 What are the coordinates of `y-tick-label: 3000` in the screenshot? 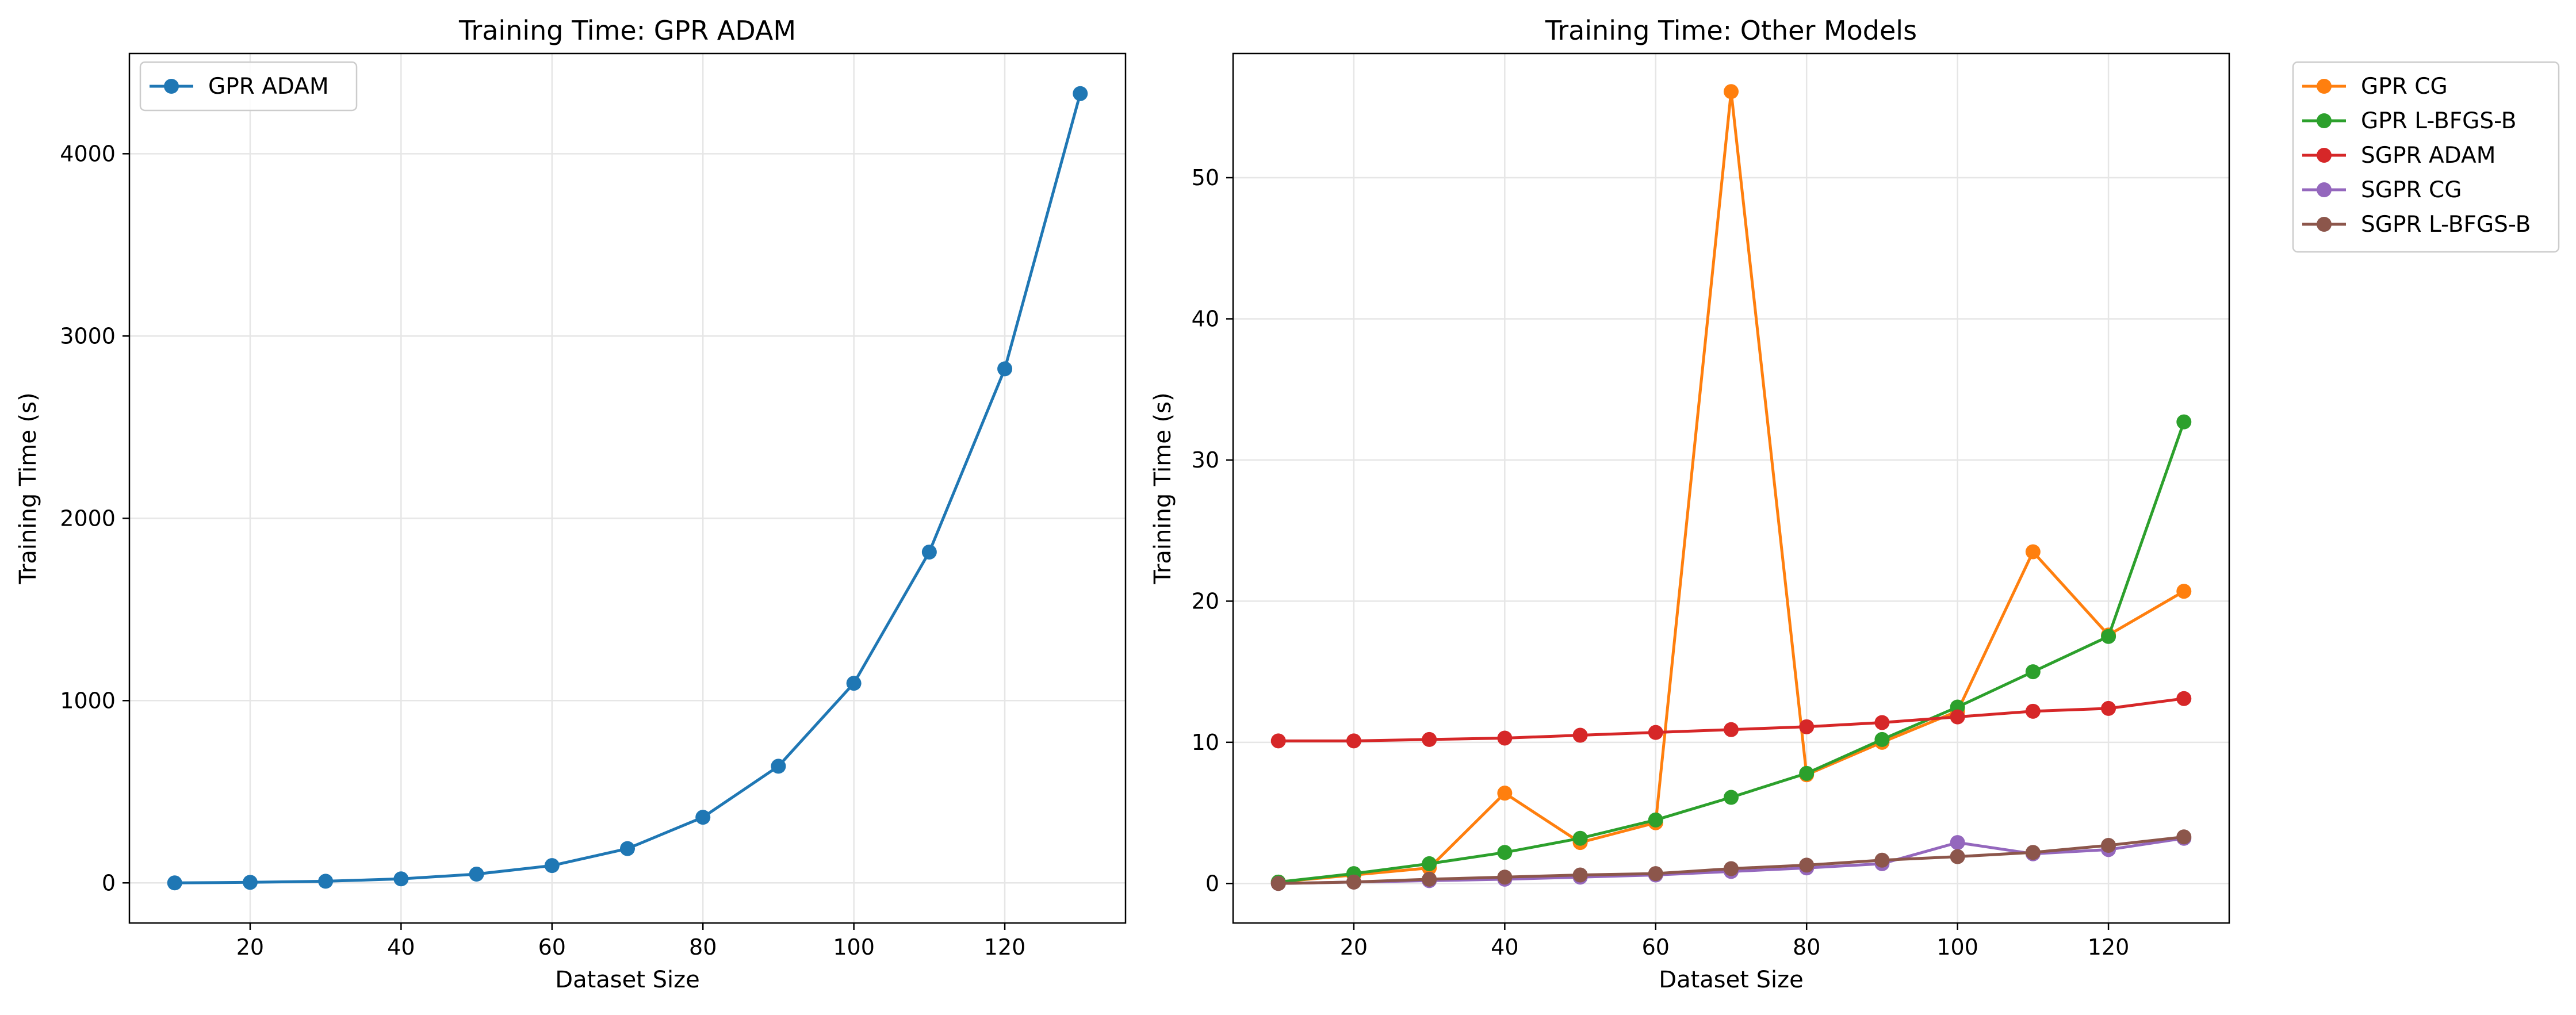 It's located at (88, 335).